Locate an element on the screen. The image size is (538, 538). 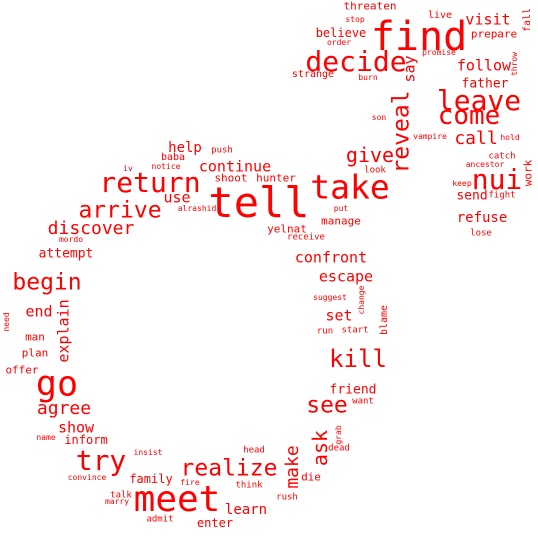
word-realize: realize is located at coordinates (229, 468).